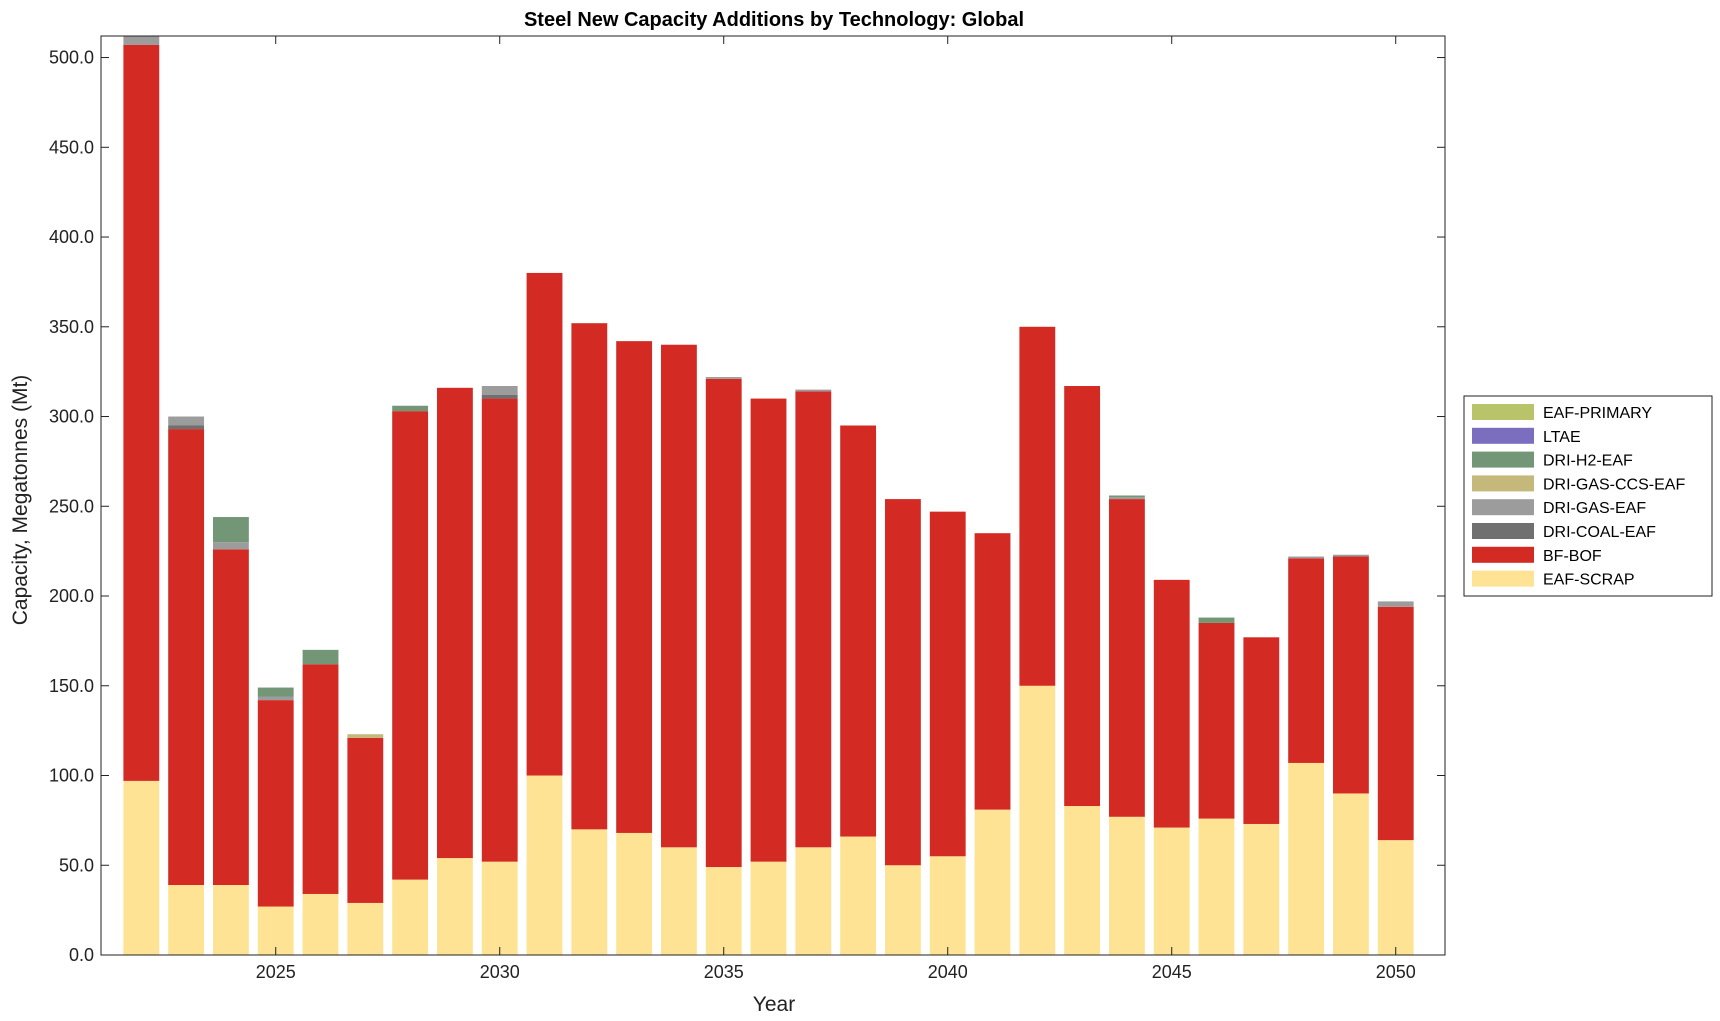  Describe the element at coordinates (141, 412) in the screenshot. I see `bar-bf-bof-2022` at that location.